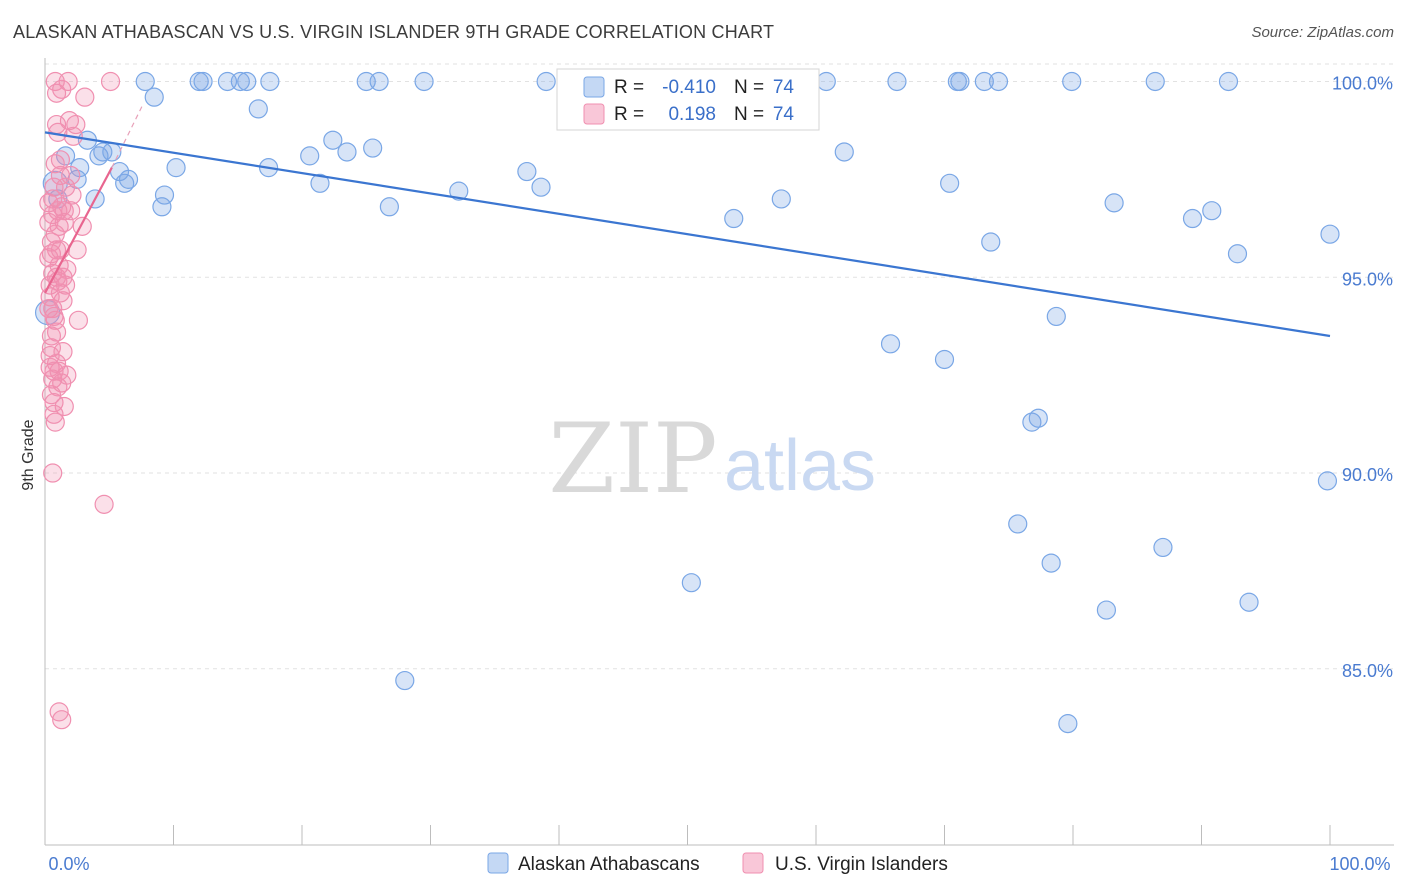 Image resolution: width=1406 pixels, height=892 pixels. Describe the element at coordinates (632, 459) in the screenshot. I see `watermark-zip: ZIP` at that location.